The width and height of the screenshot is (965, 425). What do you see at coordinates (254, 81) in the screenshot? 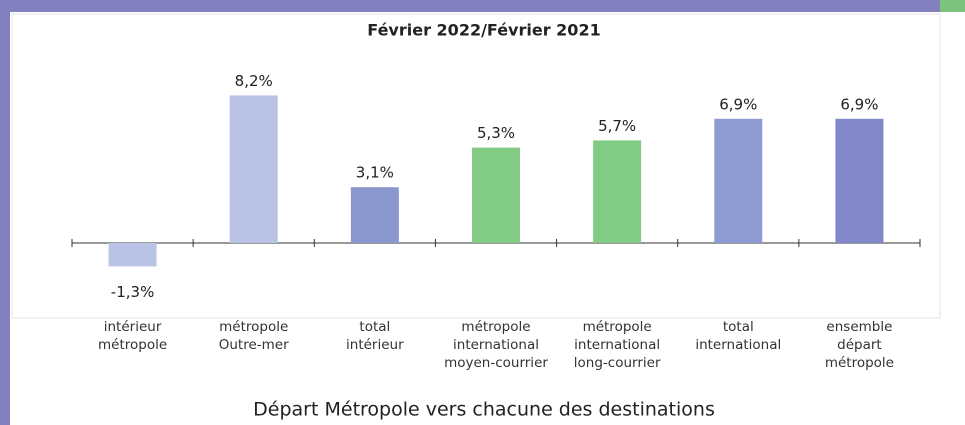
I see `data-label: 8,2%` at bounding box center [254, 81].